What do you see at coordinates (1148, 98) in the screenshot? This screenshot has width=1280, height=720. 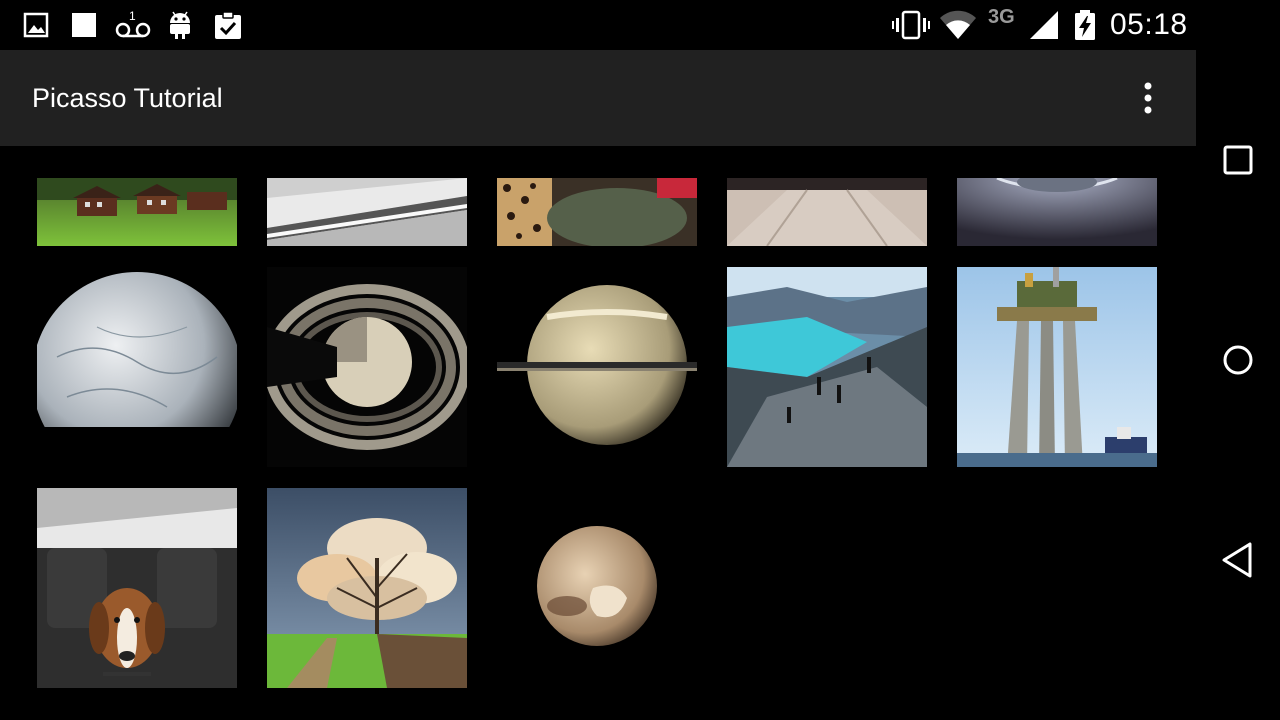 I see `more-vert-icon` at bounding box center [1148, 98].